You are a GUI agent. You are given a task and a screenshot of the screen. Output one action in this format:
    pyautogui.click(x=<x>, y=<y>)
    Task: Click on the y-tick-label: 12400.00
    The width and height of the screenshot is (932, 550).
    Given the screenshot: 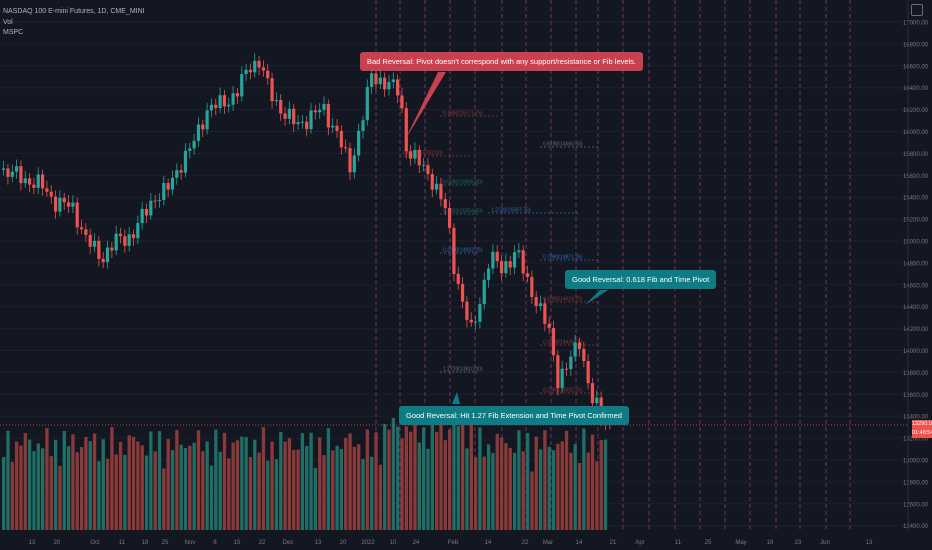 What is the action you would take?
    pyautogui.click(x=916, y=527)
    